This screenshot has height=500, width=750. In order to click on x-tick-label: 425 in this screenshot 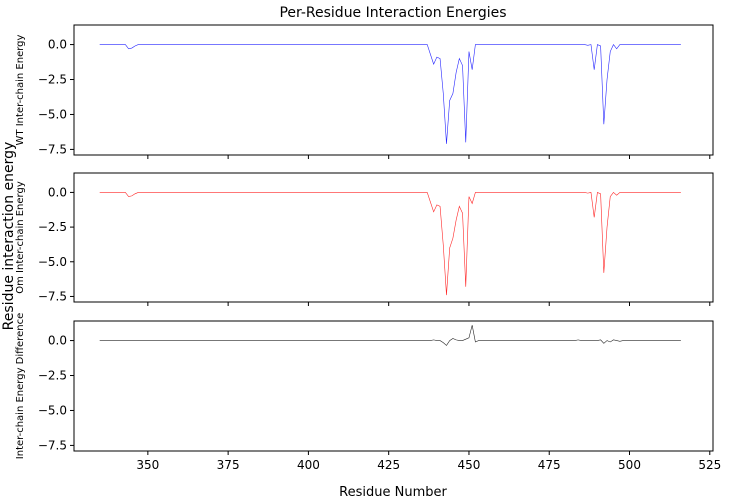, I will do `click(388, 465)`.